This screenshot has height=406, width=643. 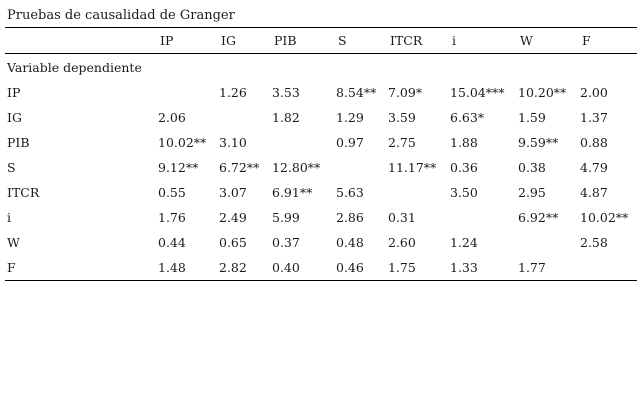 I want to click on col-header: ITCR, so click(x=416, y=40).